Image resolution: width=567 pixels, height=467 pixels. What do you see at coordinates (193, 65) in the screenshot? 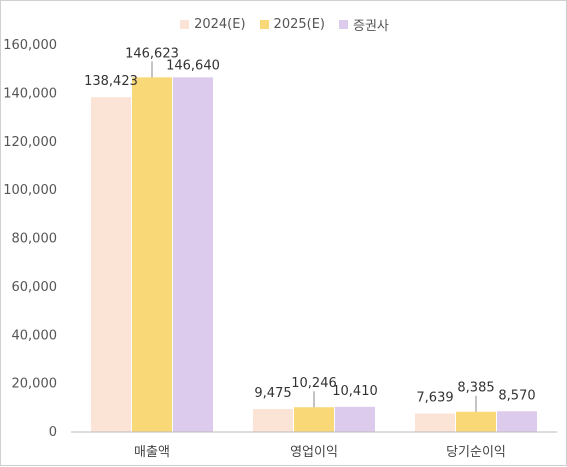
I see `data-label: 146,640` at bounding box center [193, 65].